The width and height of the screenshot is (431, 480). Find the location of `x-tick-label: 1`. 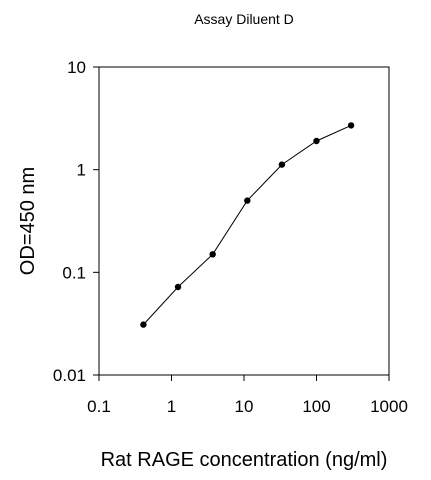

x-tick-label: 1 is located at coordinates (171, 406).